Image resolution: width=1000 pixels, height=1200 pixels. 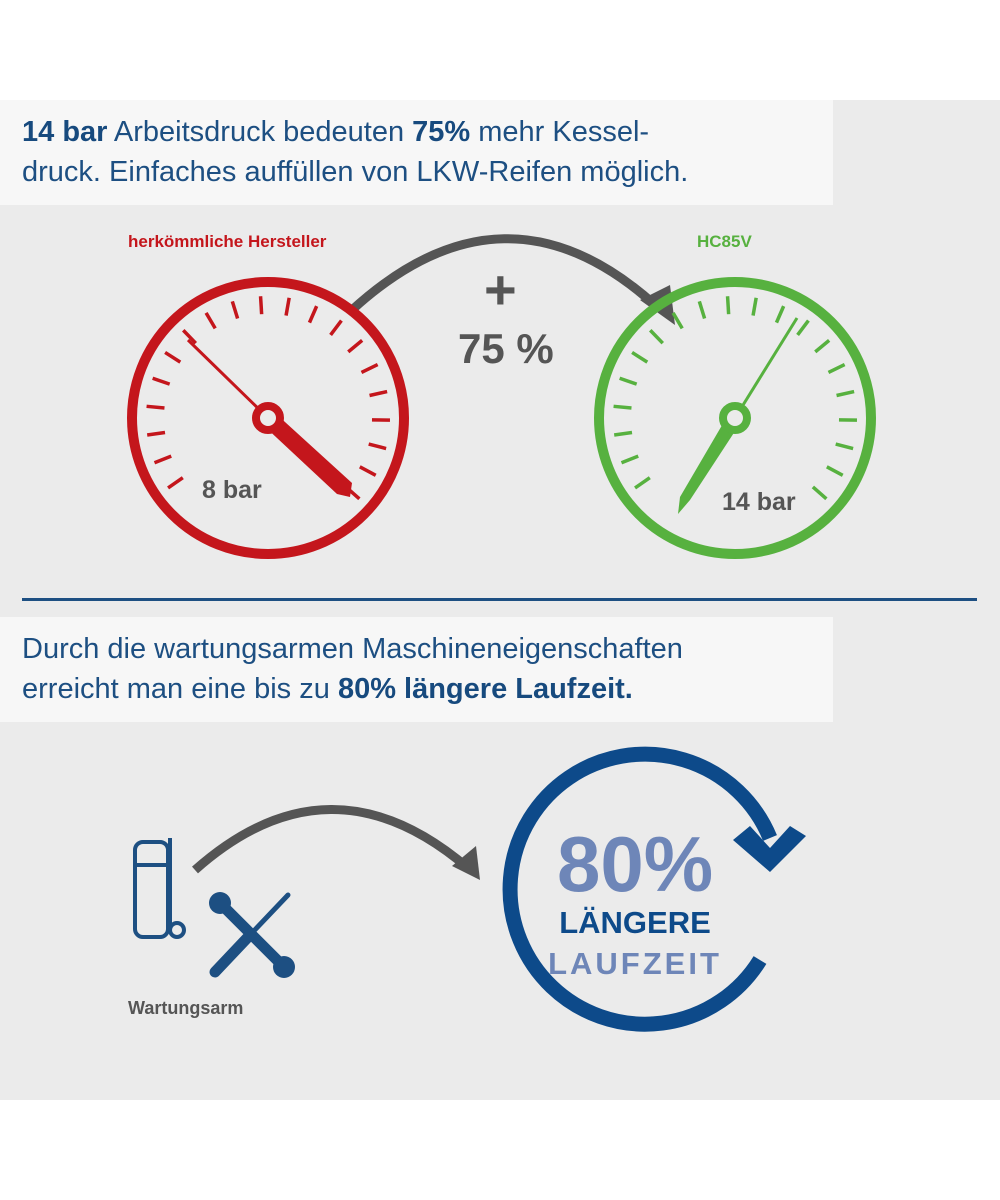 I want to click on cycle-arrow, so click(x=639, y=889).